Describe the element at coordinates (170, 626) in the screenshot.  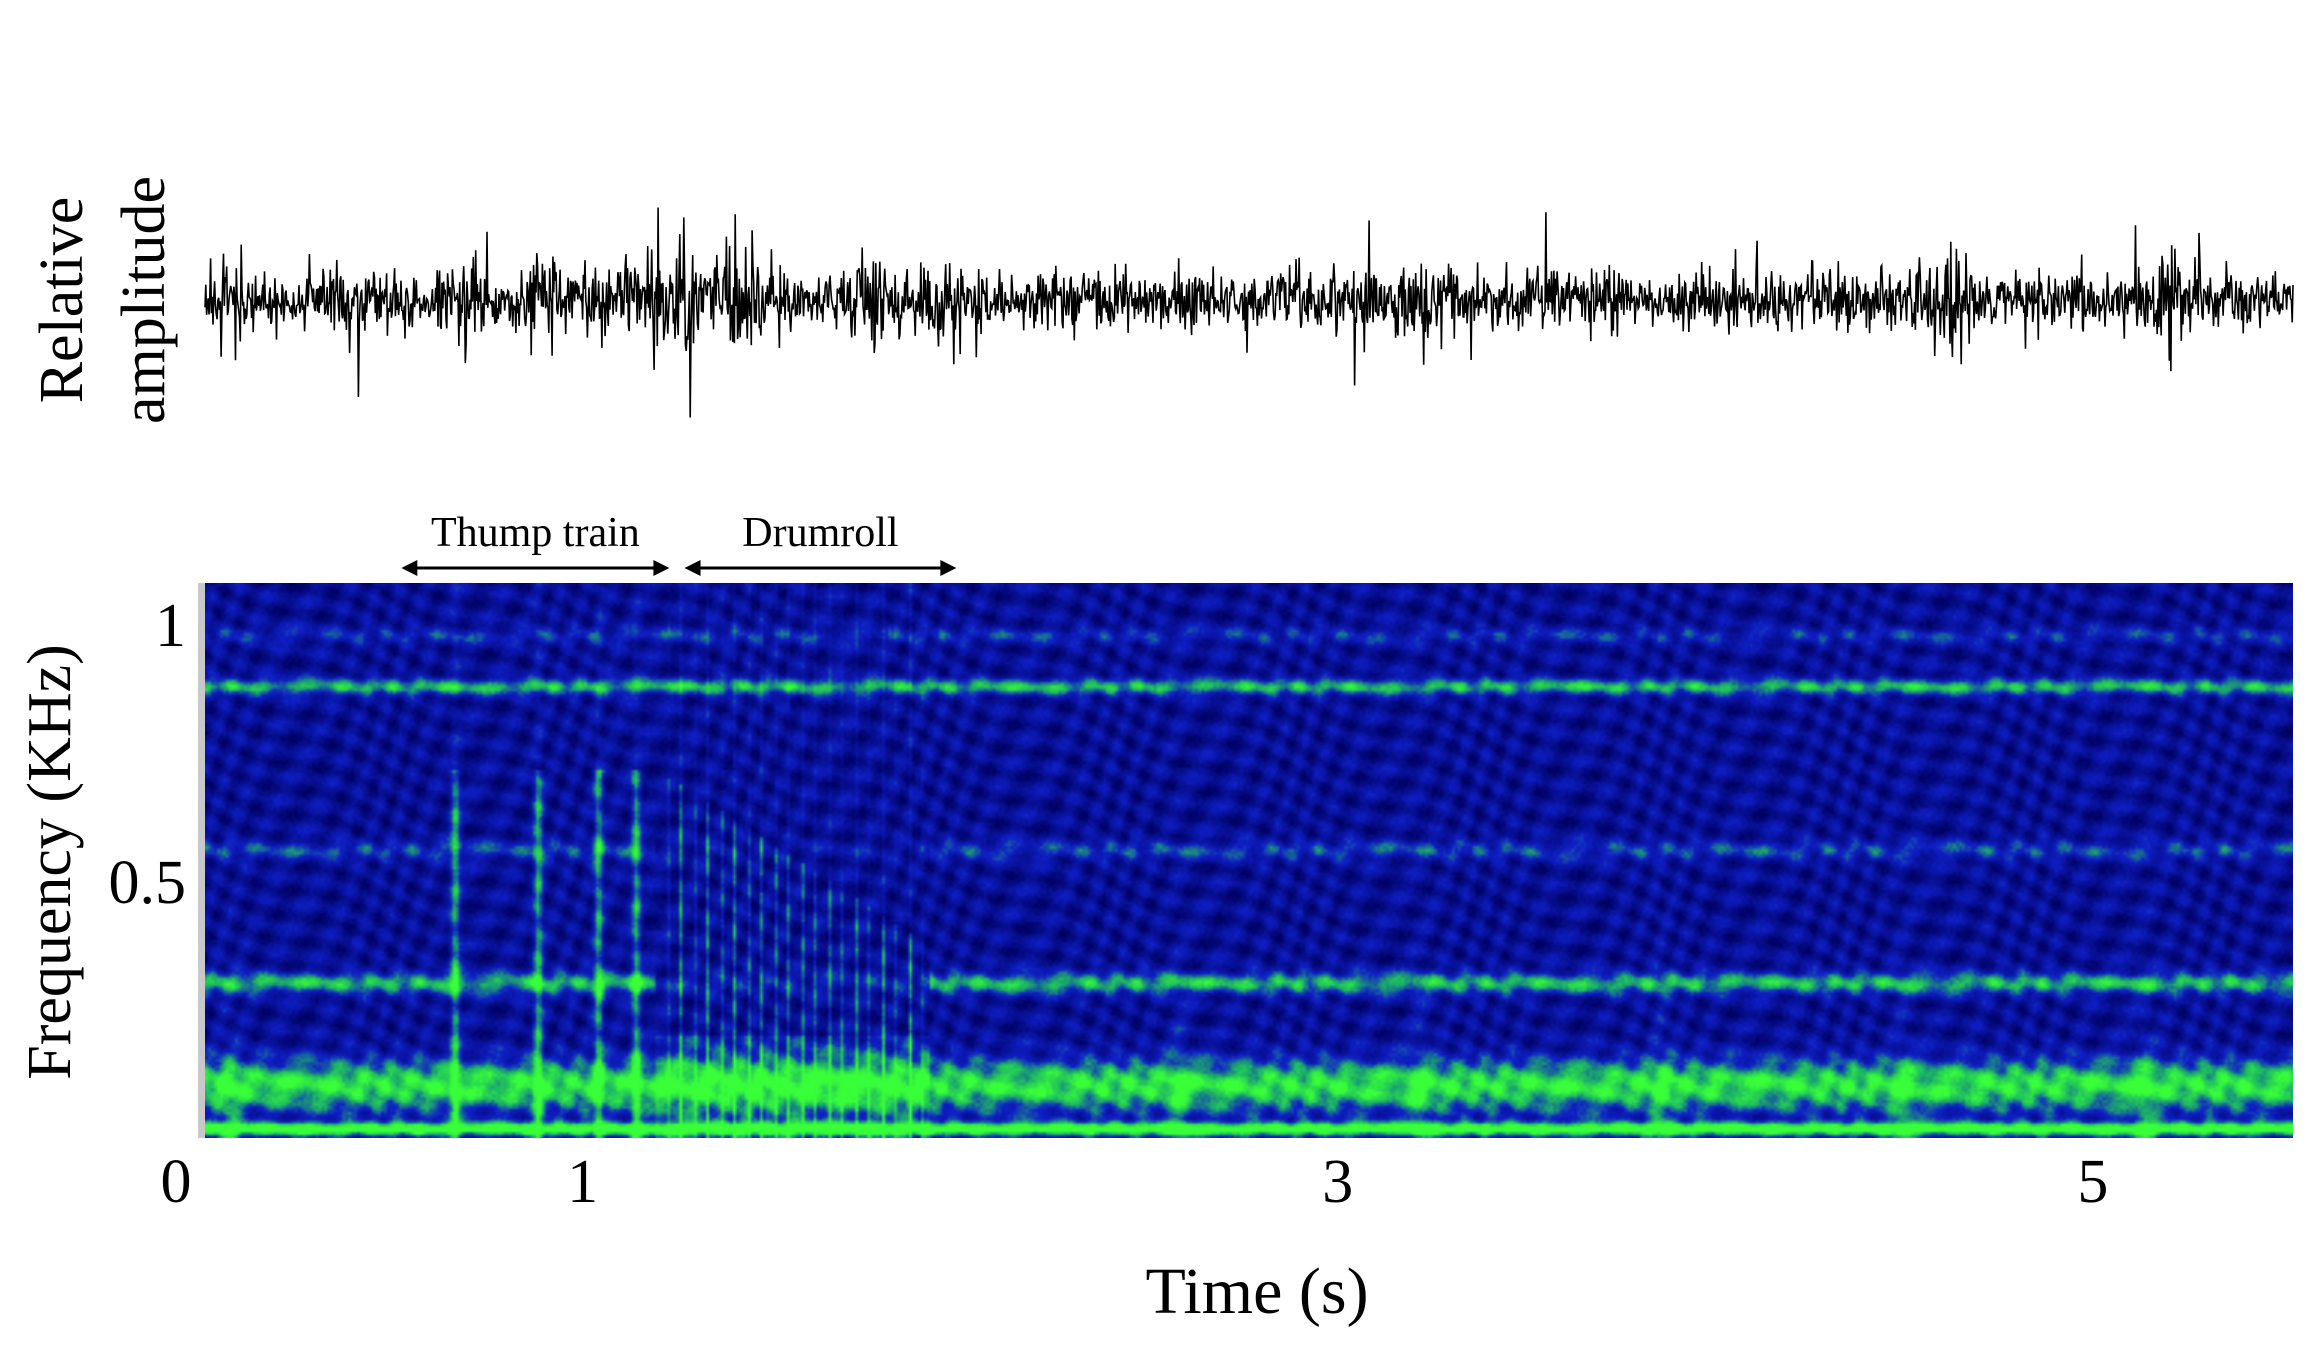
I see `y-tick-label-1: 1` at that location.